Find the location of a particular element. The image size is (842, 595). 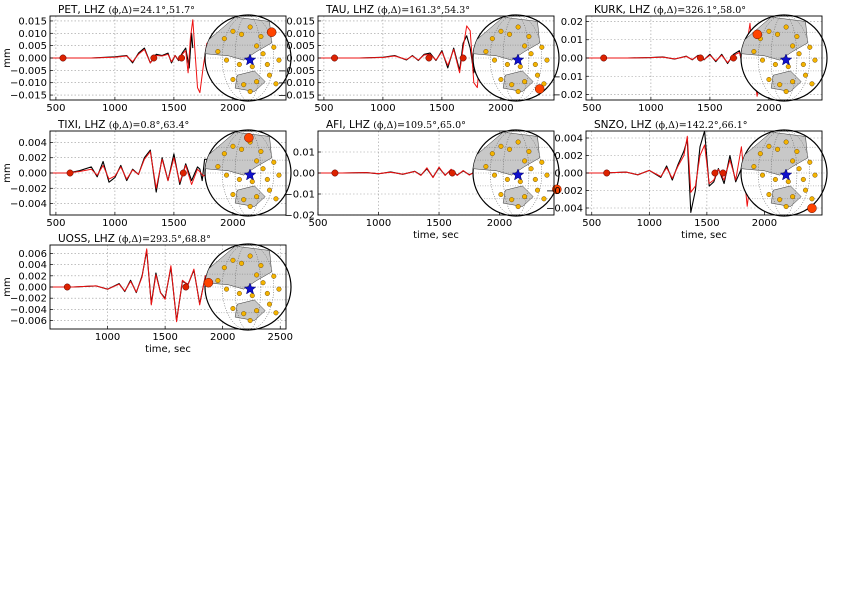

y-tick-label: −0.02 is located at coordinates (299, 216).